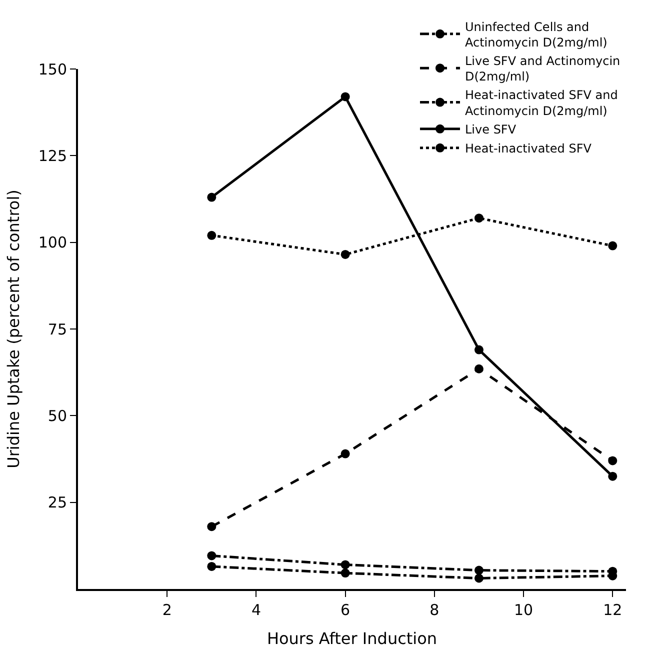 The width and height of the screenshot is (662, 657). I want to click on legend-label: Live SFV, so click(491, 129).